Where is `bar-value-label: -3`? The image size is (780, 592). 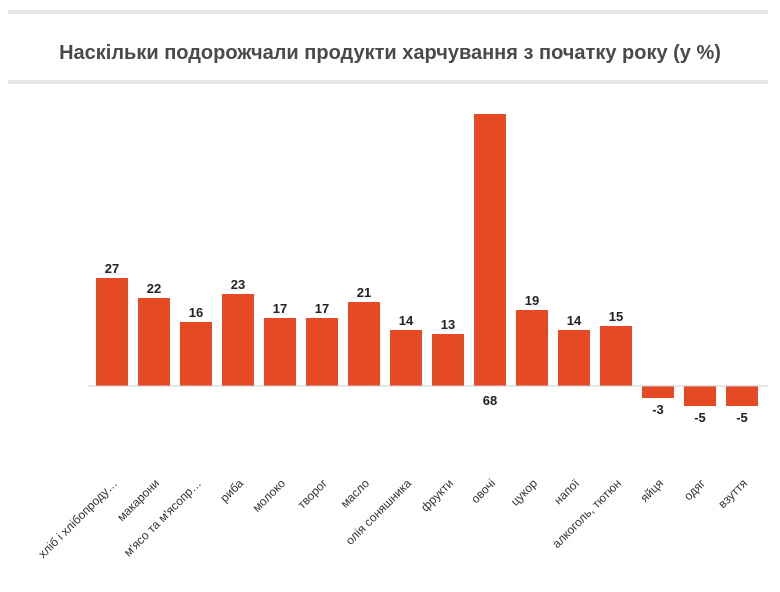 bar-value-label: -3 is located at coordinates (658, 409).